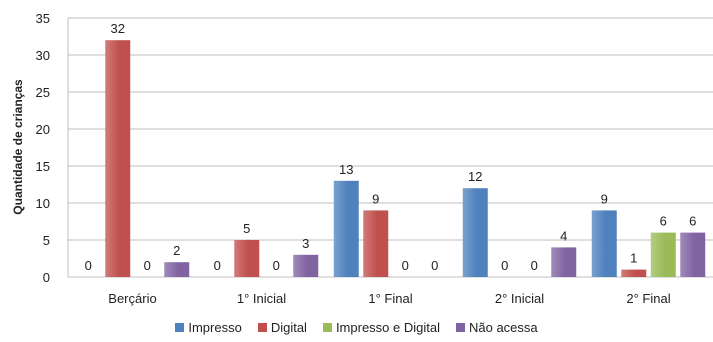  What do you see at coordinates (305, 243) in the screenshot?
I see `data-label: 3` at bounding box center [305, 243].